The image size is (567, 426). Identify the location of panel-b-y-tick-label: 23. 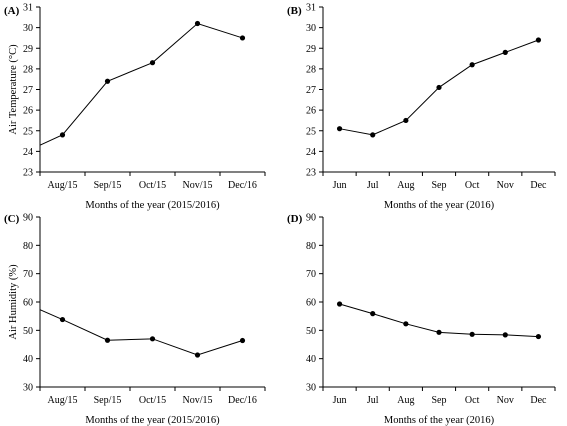
(311, 173).